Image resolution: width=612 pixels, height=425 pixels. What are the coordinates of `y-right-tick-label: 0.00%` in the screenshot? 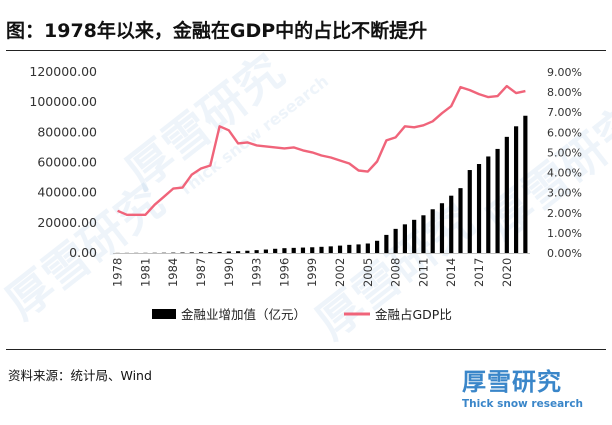 It's located at (564, 253).